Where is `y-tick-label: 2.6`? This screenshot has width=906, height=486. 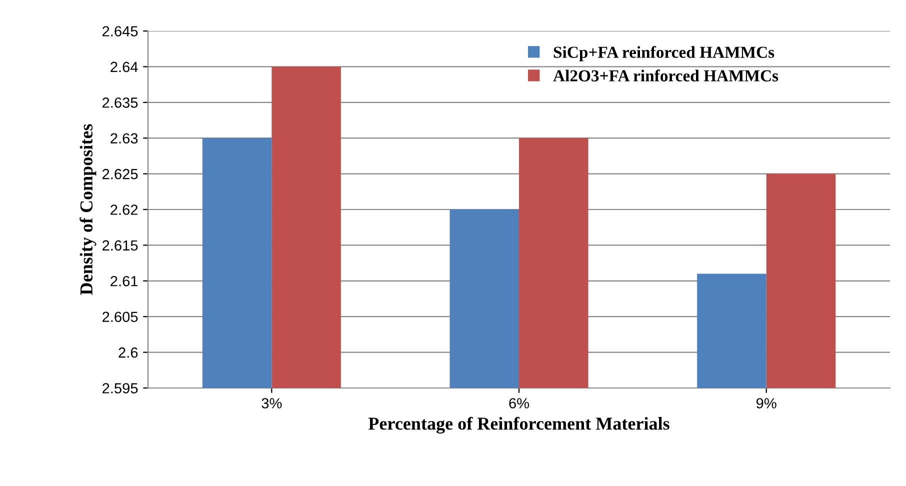 y-tick-label: 2.6 is located at coordinates (128, 352).